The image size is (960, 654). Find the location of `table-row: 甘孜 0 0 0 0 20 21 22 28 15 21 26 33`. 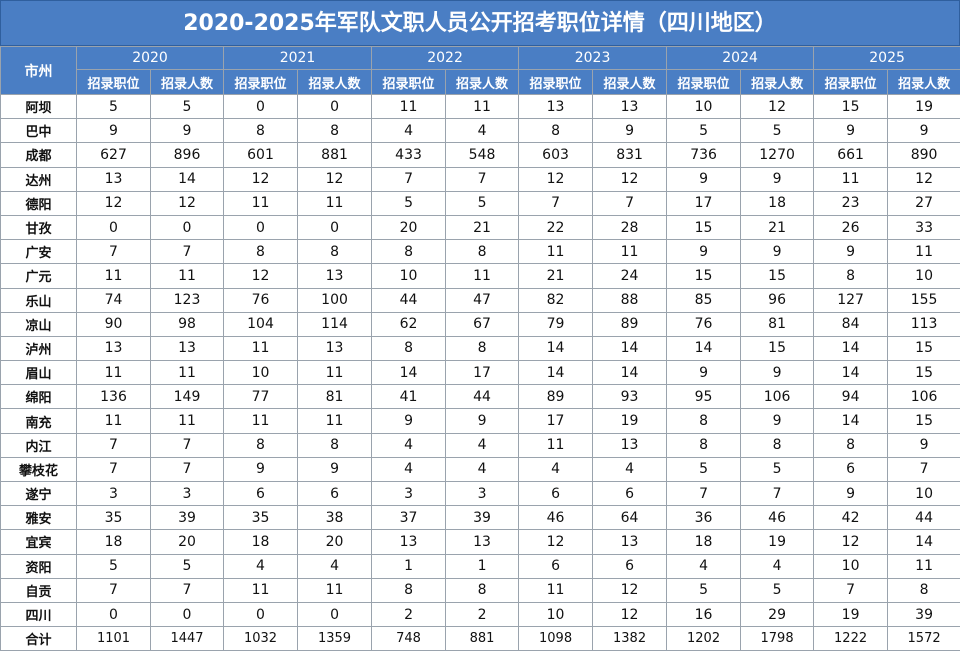

table-row: 甘孜 0 0 0 0 20 21 22 28 15 21 26 33 is located at coordinates (480, 227).